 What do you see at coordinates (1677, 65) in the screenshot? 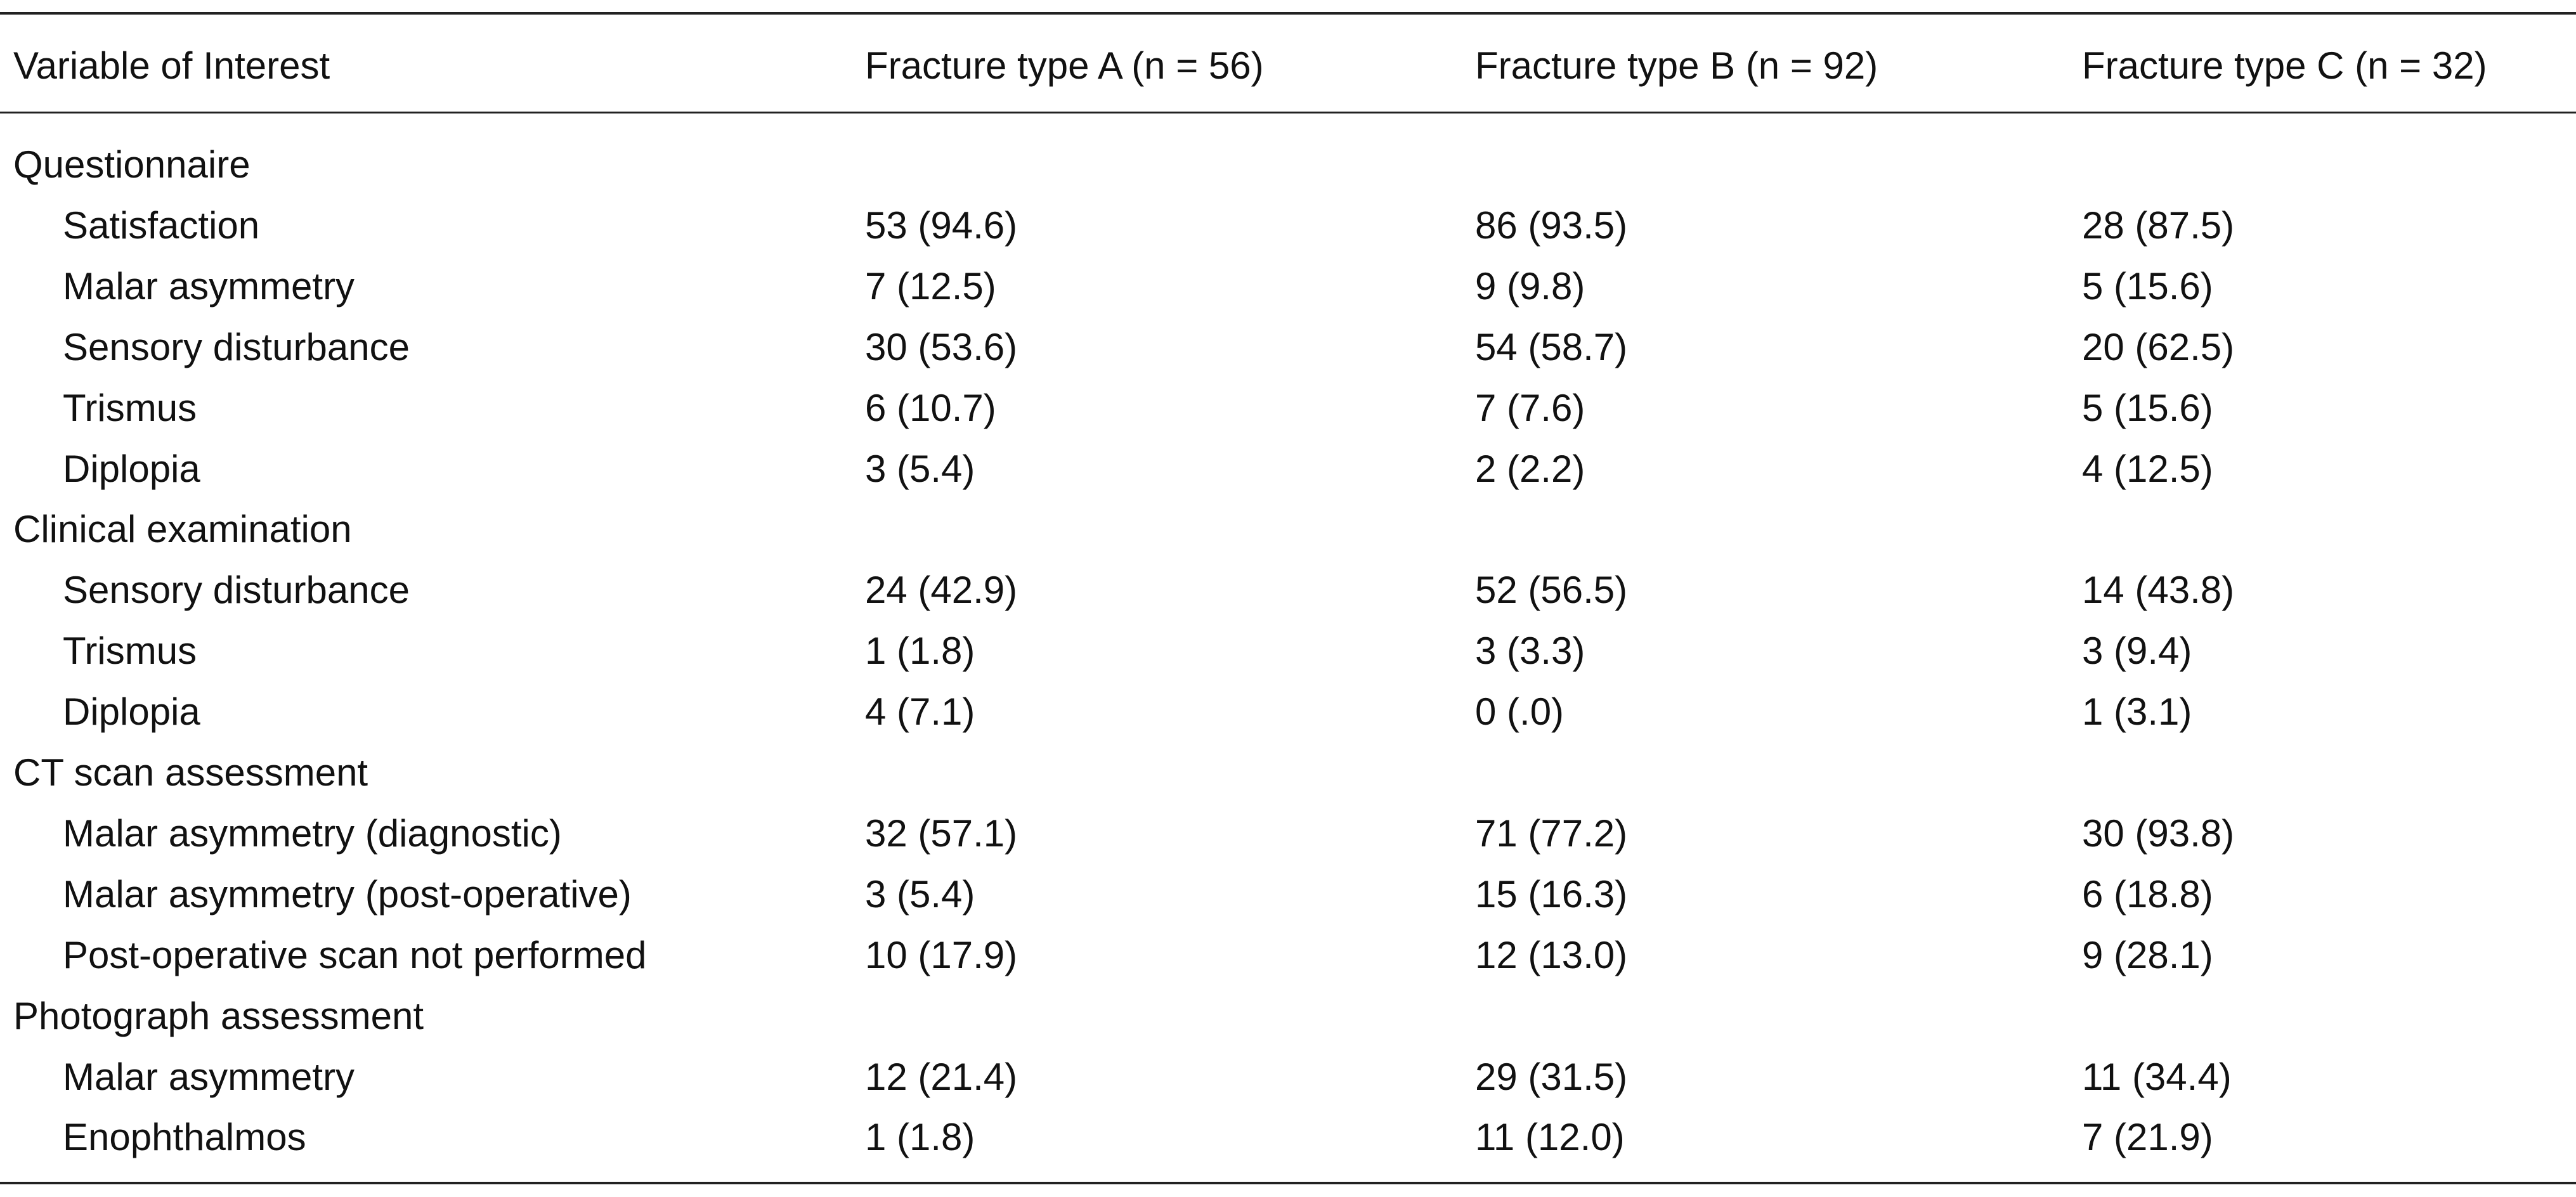
I see `header-cell: Fracture type B (n = 92)` at bounding box center [1677, 65].